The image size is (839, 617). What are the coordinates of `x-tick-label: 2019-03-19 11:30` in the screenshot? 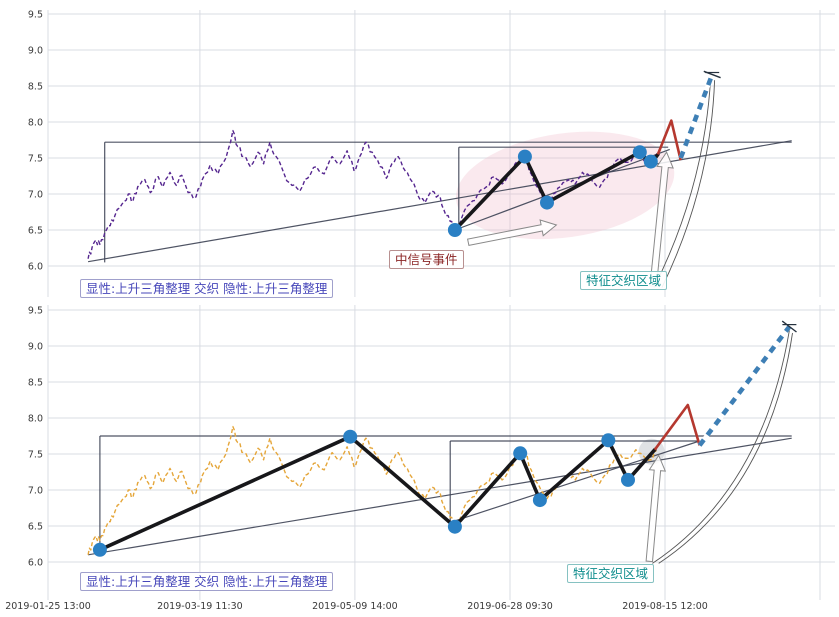 It's located at (200, 606).